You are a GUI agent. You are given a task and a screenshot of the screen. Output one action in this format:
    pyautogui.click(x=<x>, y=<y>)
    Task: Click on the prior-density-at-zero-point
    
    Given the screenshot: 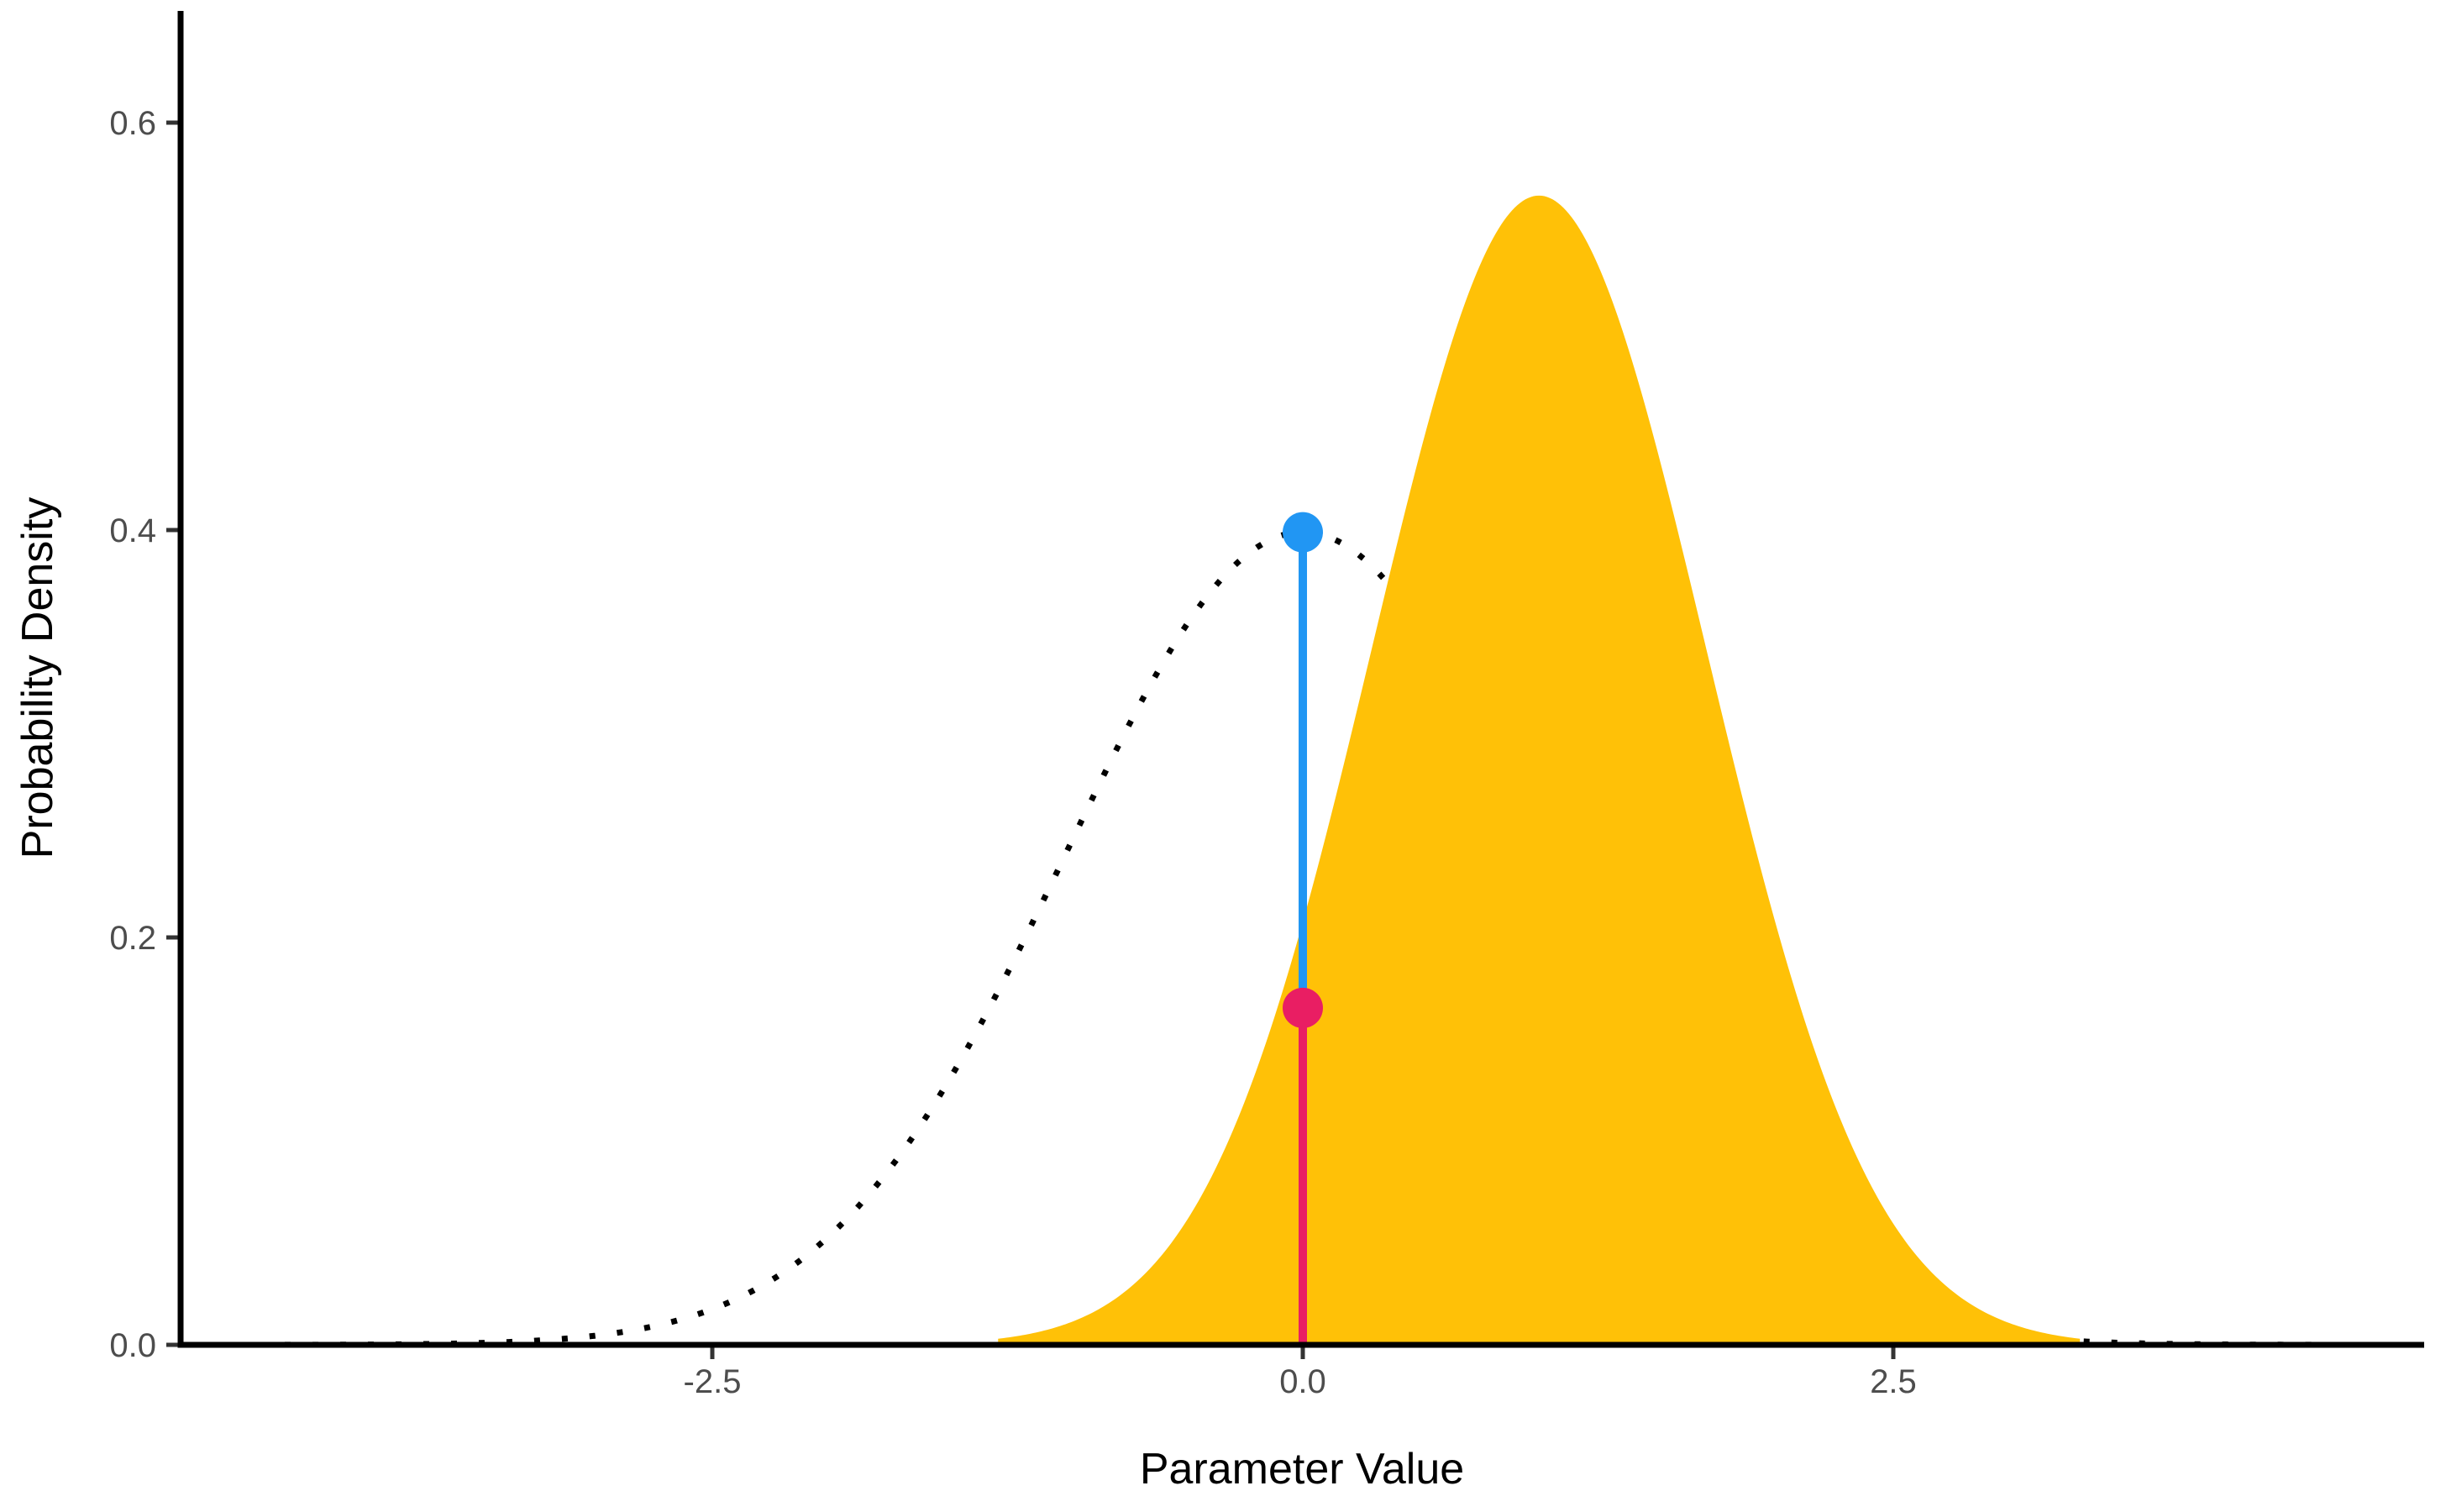 What is the action you would take?
    pyautogui.click(x=1303, y=532)
    